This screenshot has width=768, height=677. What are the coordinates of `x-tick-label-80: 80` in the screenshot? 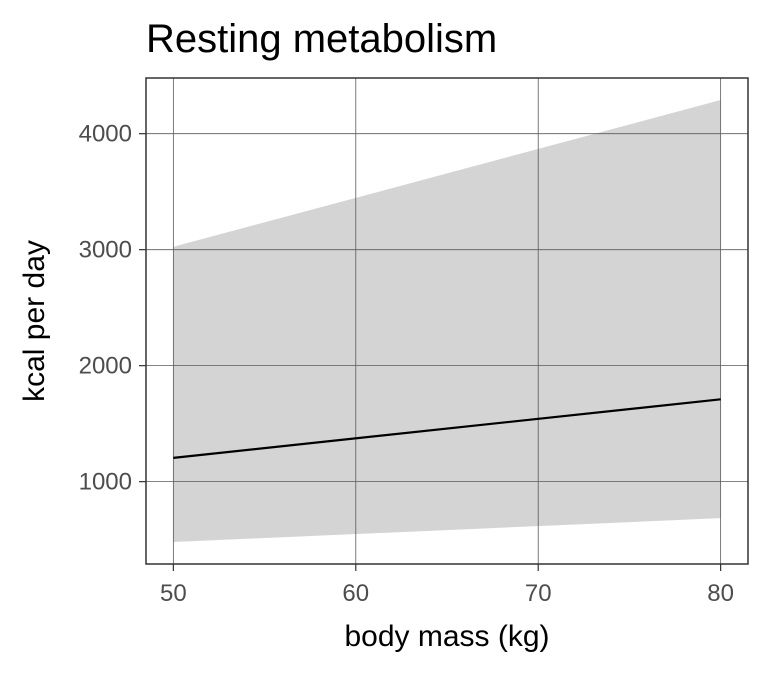 It's located at (720, 593).